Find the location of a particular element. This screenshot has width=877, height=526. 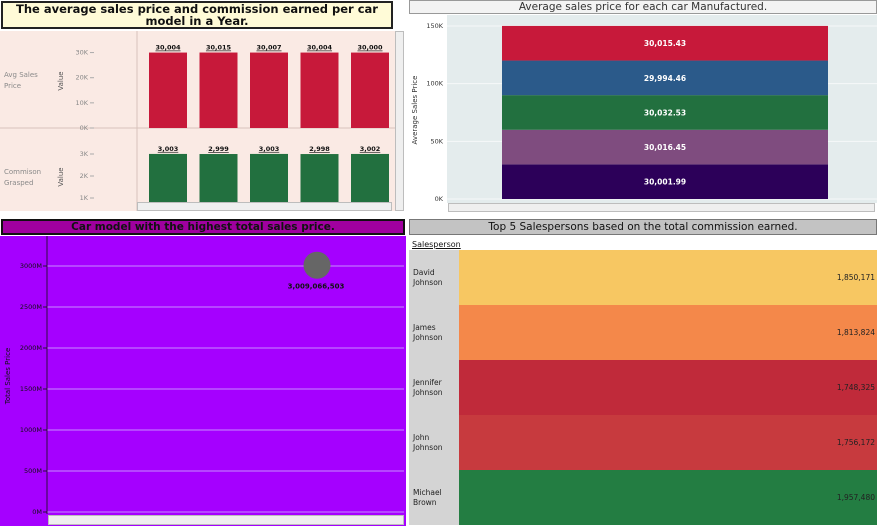

row1-label-line1: Avg Sales is located at coordinates (21, 75).